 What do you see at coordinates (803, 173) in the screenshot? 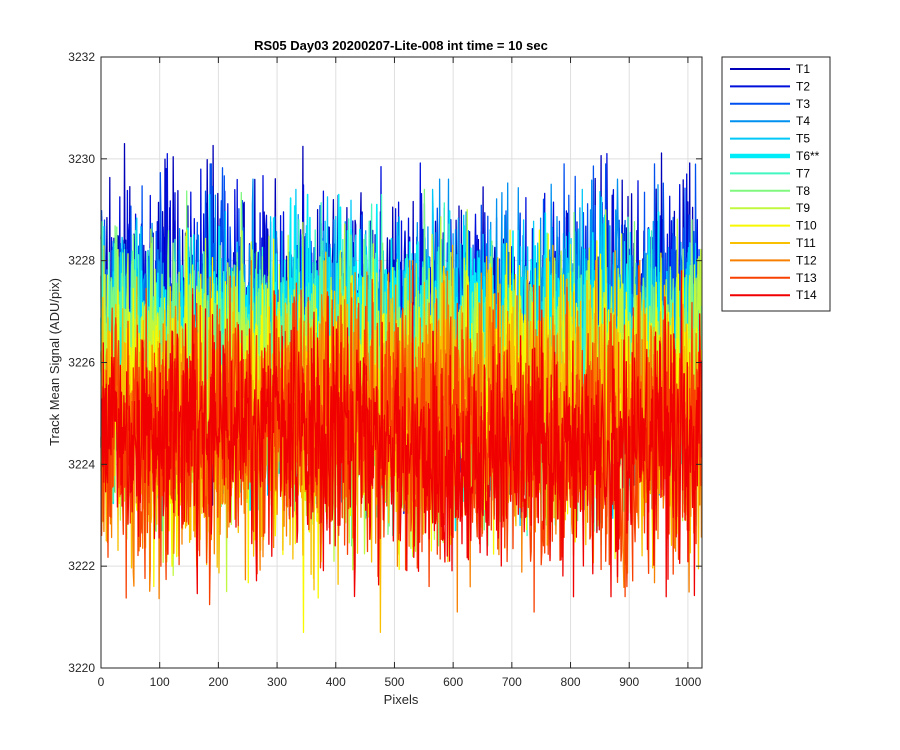
I see `legend-label: T7` at bounding box center [803, 173].